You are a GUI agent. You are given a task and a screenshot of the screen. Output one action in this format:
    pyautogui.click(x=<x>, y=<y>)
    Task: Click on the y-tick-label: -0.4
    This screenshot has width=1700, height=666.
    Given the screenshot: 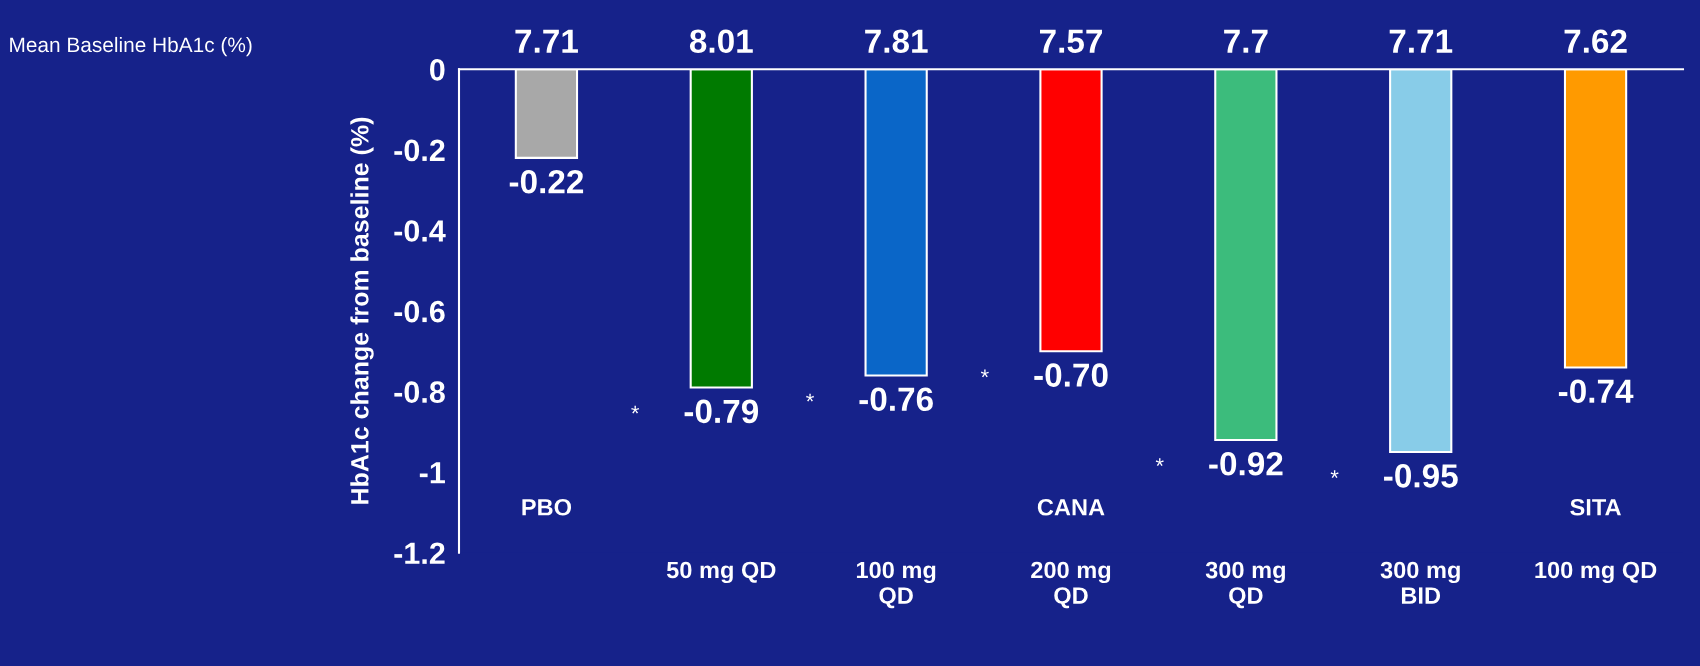 What is the action you would take?
    pyautogui.click(x=420, y=231)
    